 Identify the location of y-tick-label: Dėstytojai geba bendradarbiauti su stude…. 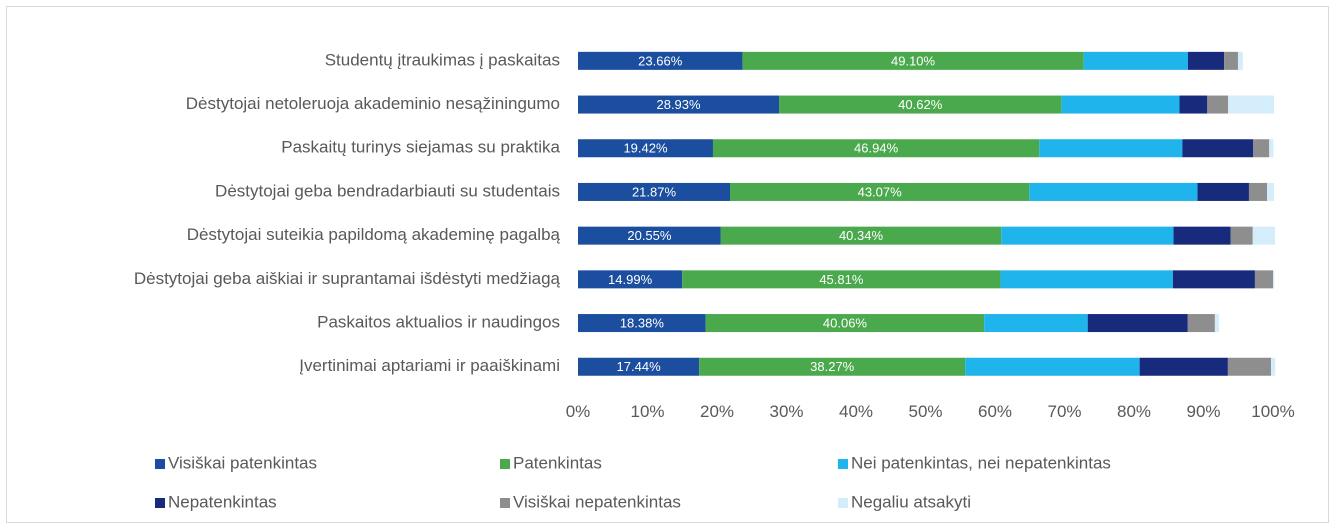
(387, 190).